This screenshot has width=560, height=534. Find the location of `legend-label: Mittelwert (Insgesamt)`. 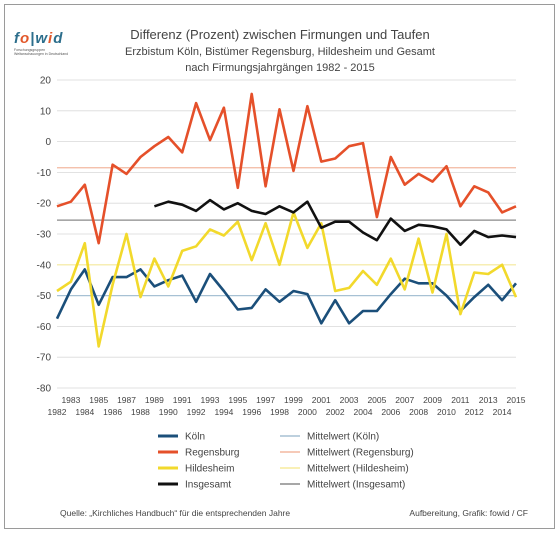

legend-label: Mittelwert (Insgesamt) is located at coordinates (356, 485).